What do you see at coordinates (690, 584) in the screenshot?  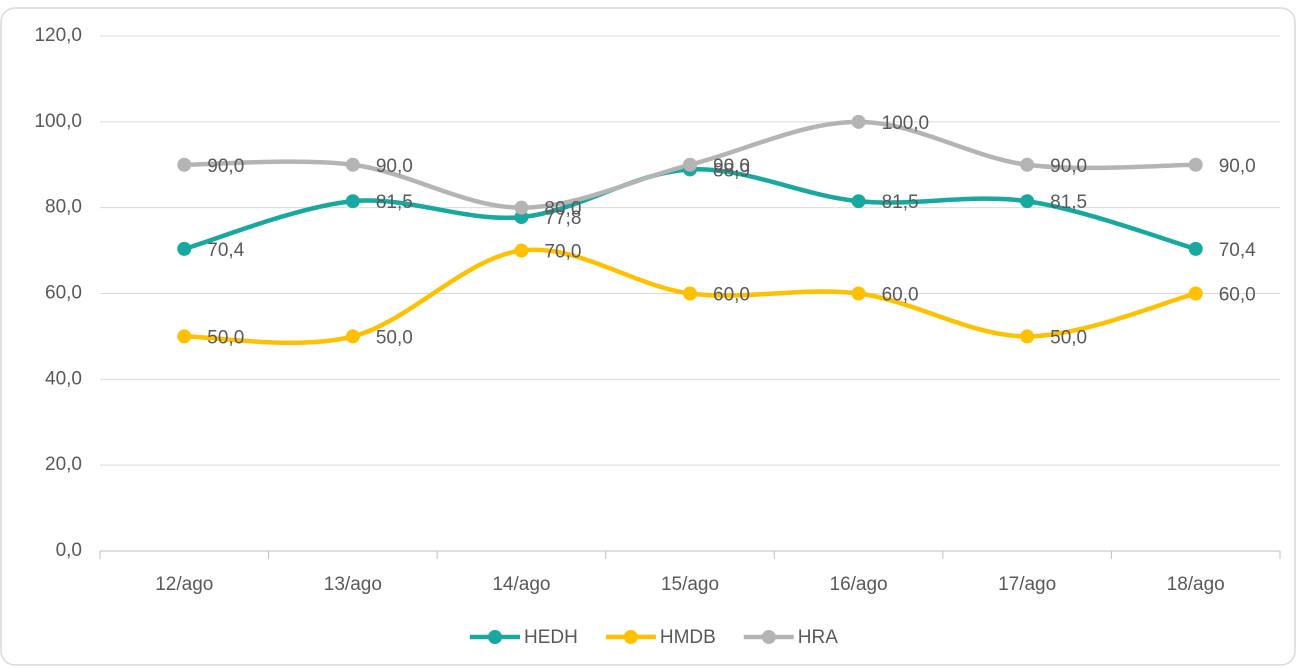 I see `x-tick-label: 15/ago` at bounding box center [690, 584].